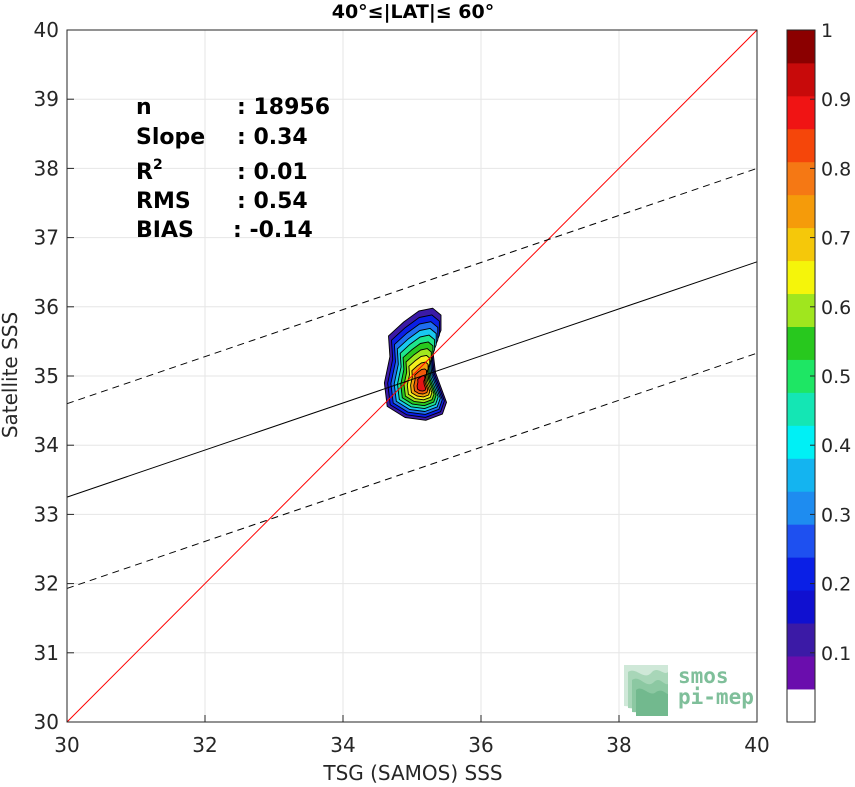  I want to click on density-contours, so click(415, 364).